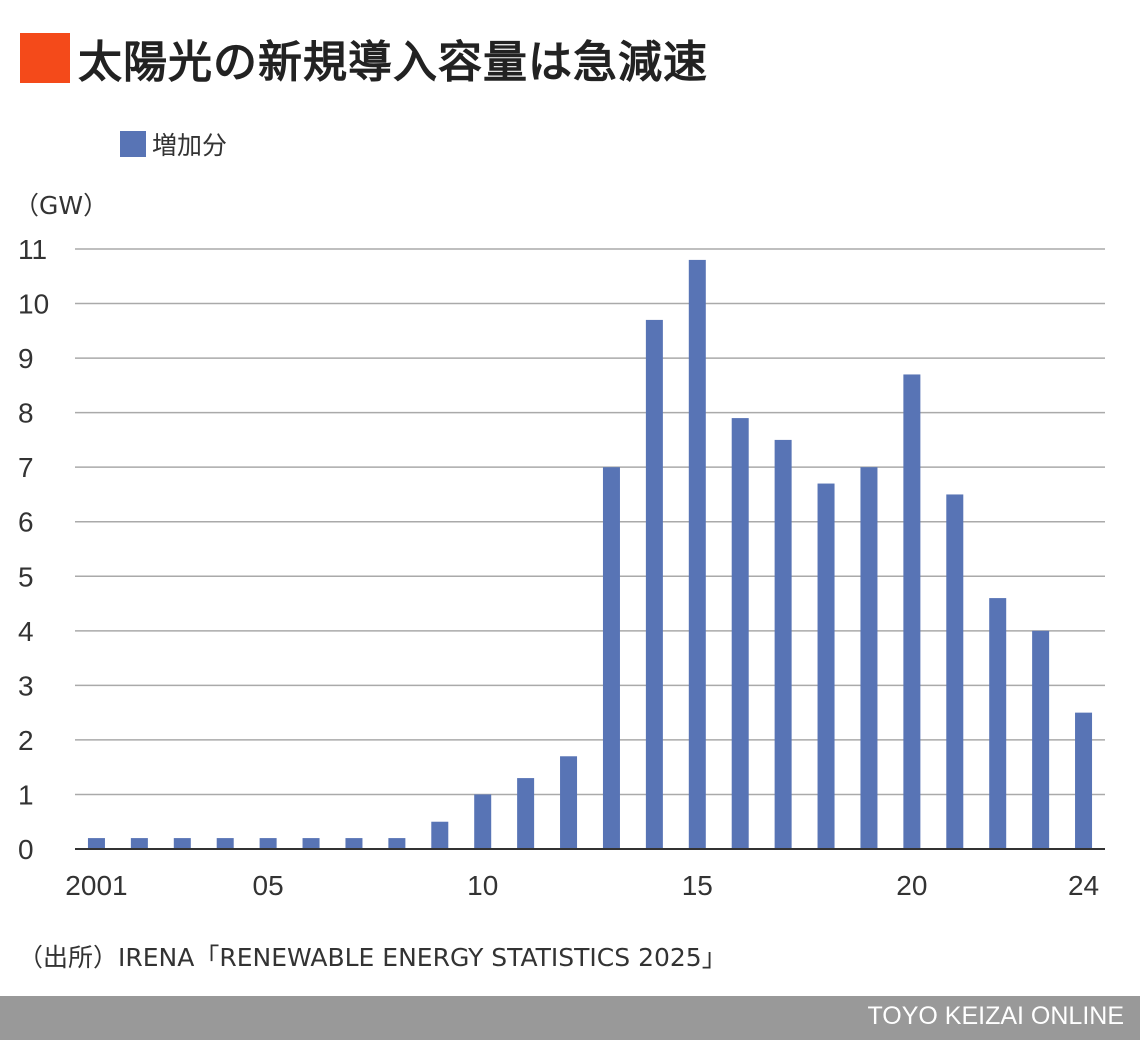  Describe the element at coordinates (268, 843) in the screenshot. I see `bar-2005` at that location.